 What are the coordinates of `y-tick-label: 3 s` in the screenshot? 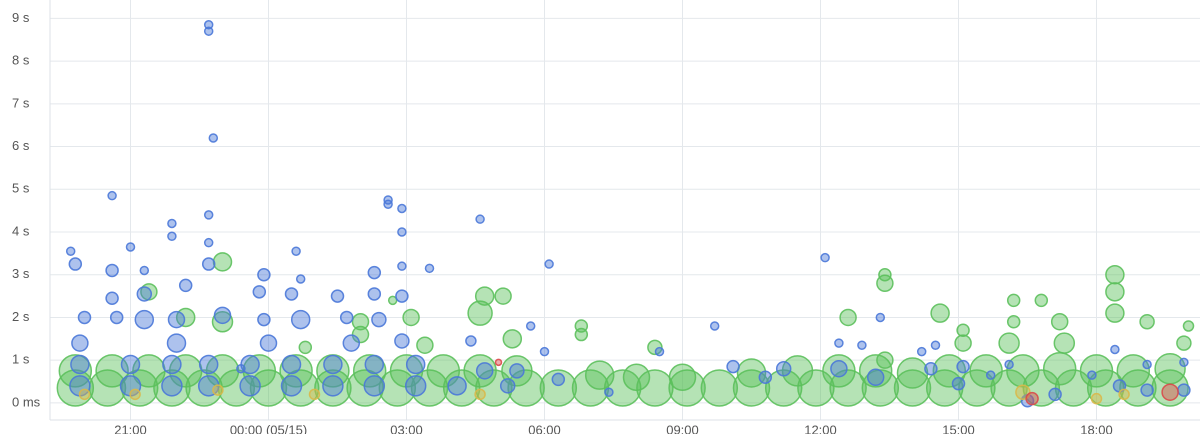 It's located at (21, 273).